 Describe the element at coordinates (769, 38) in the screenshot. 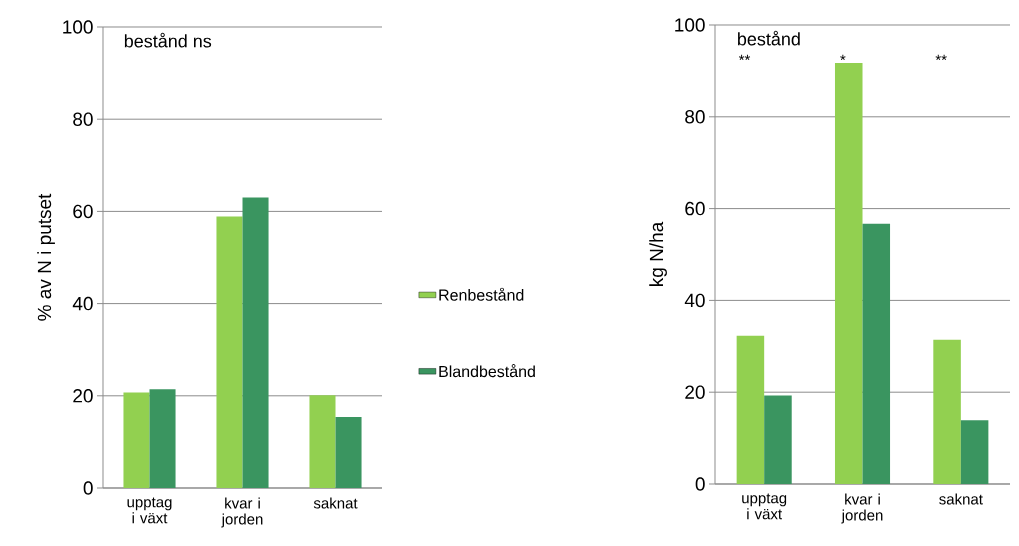

I see `annotation: bestånd` at that location.